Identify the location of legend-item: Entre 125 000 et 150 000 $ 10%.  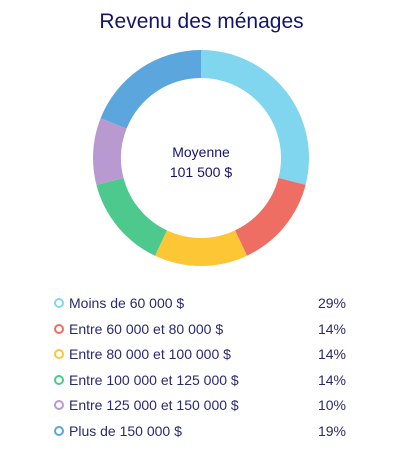
(200, 409).